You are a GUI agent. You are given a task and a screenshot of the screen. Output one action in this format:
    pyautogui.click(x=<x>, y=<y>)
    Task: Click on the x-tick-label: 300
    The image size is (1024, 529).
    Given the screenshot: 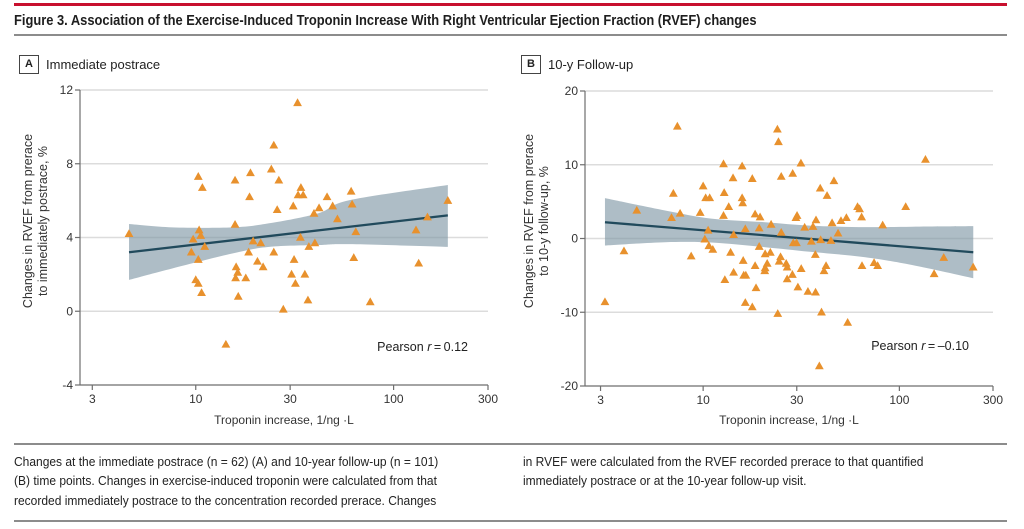 What is the action you would take?
    pyautogui.click(x=993, y=400)
    